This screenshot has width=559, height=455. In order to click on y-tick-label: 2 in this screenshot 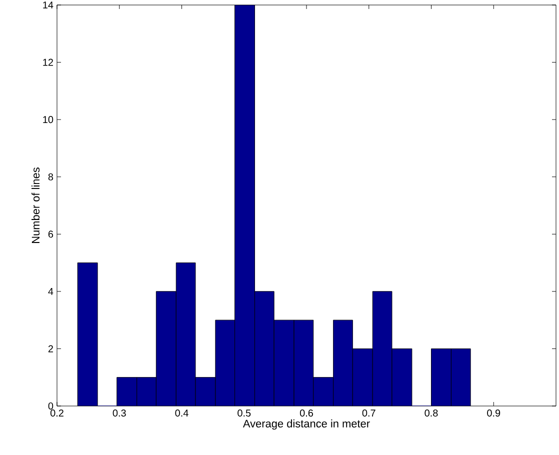, I will do `click(50, 348)`.